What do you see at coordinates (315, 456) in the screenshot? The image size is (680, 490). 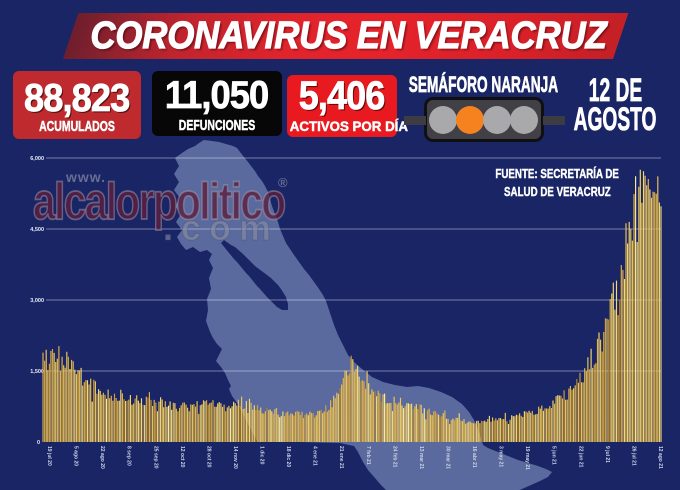 I see `svg-text: 4 ene 21` at bounding box center [315, 456].